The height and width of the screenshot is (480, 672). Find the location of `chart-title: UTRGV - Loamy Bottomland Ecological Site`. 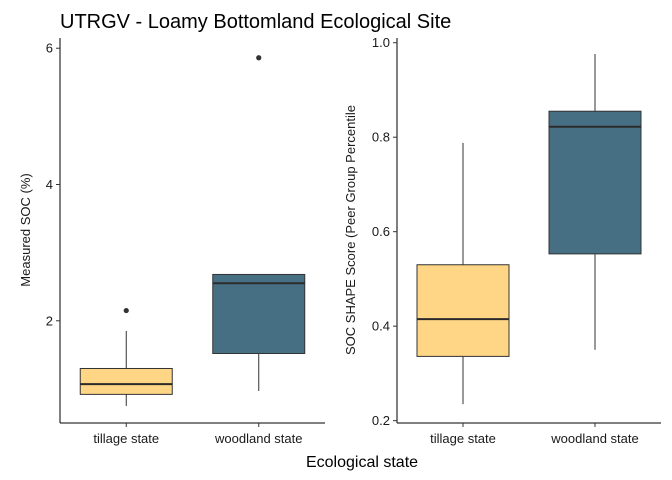

chart-title: UTRGV - Loamy Bottomland Ecological Site is located at coordinates (255, 22).